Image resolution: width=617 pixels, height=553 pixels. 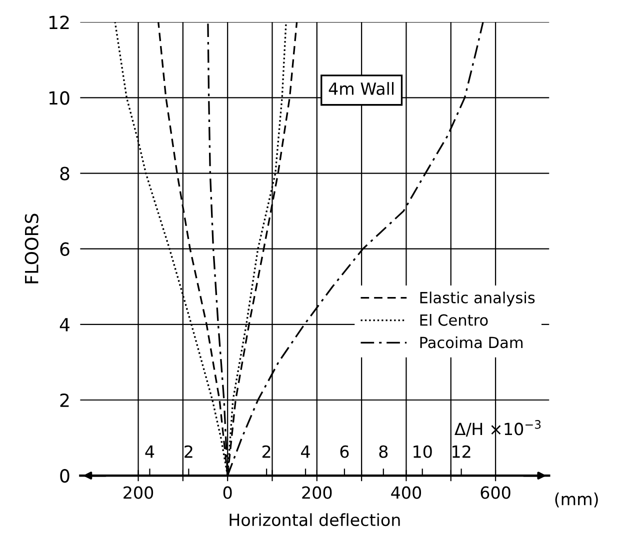 What do you see at coordinates (477, 299) in the screenshot?
I see `legend-label: Elastic analysis` at bounding box center [477, 299].